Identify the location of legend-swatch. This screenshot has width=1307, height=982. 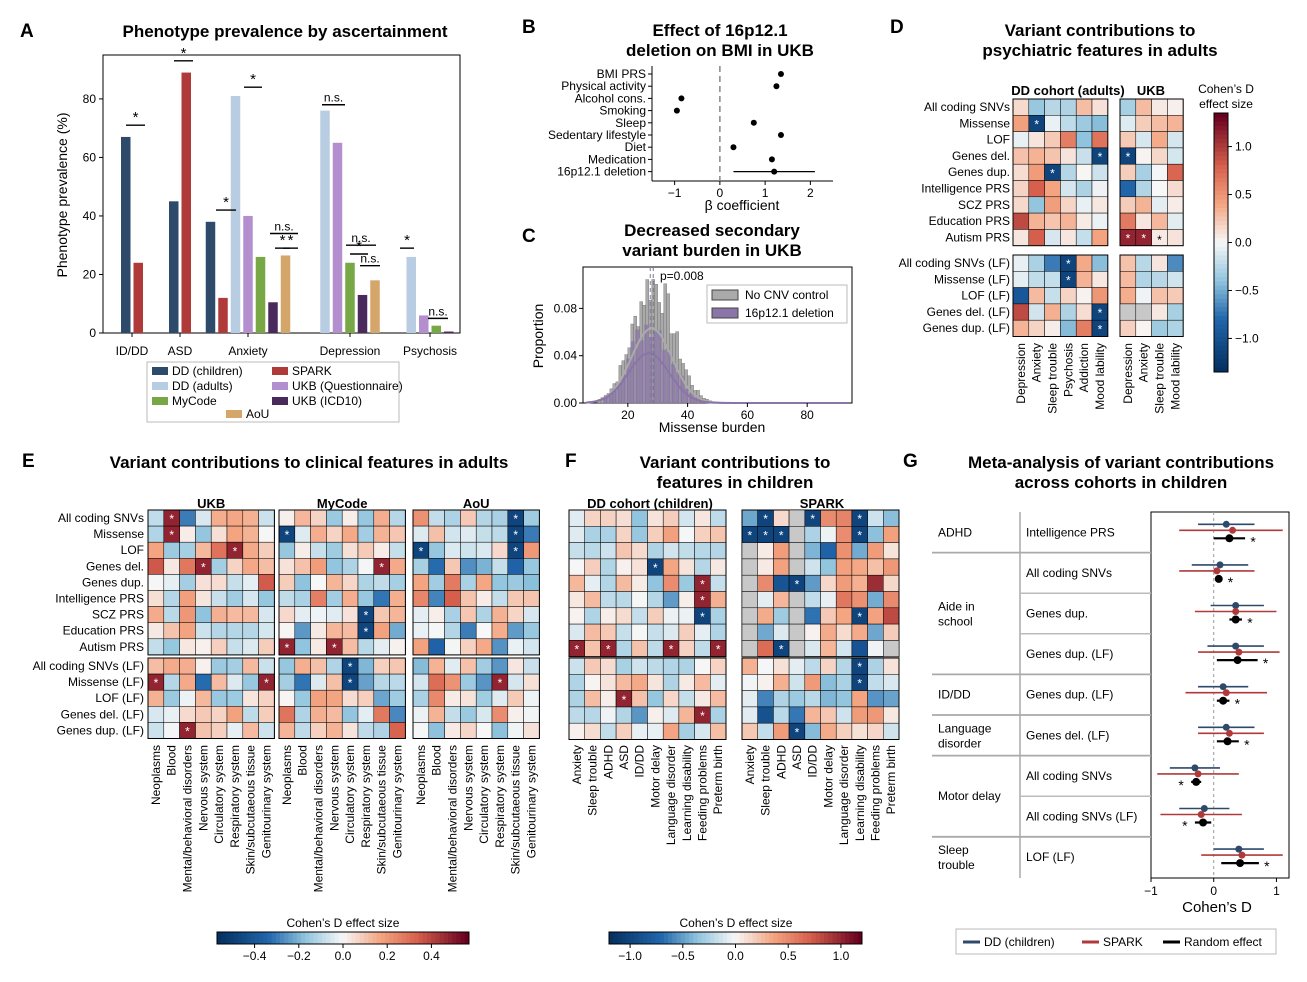
(280, 386).